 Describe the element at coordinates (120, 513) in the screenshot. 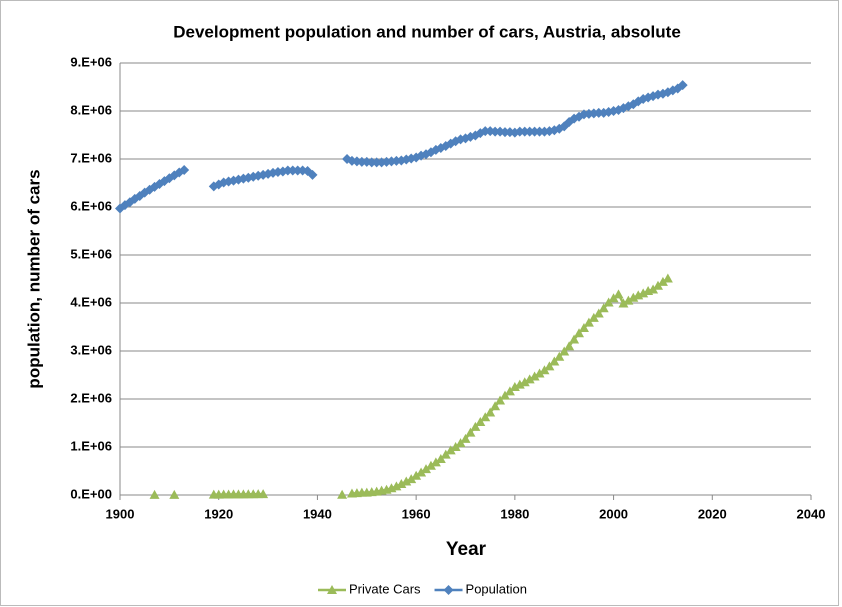

I see `x-tick-label: 1900` at that location.